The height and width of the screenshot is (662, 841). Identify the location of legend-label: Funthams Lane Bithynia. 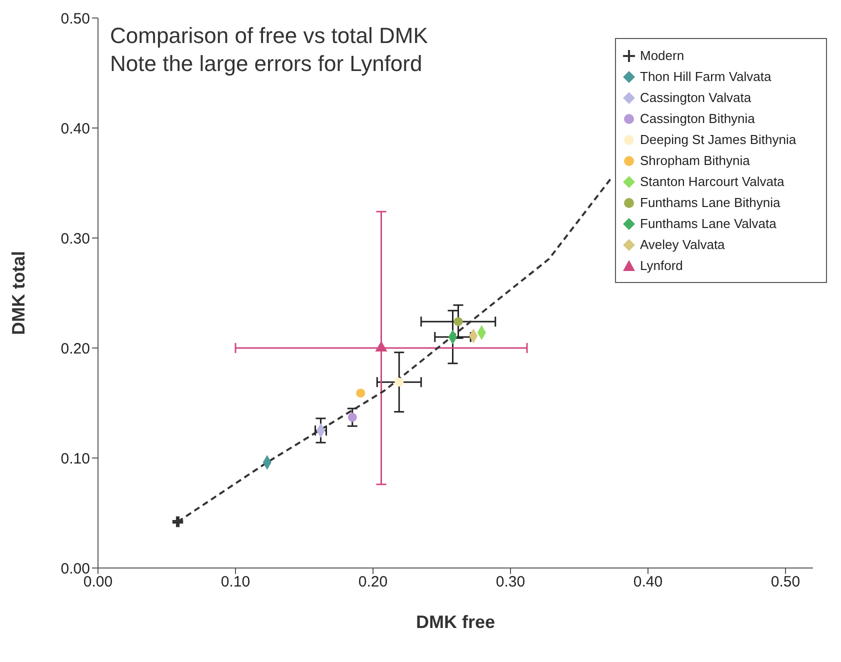
(710, 203).